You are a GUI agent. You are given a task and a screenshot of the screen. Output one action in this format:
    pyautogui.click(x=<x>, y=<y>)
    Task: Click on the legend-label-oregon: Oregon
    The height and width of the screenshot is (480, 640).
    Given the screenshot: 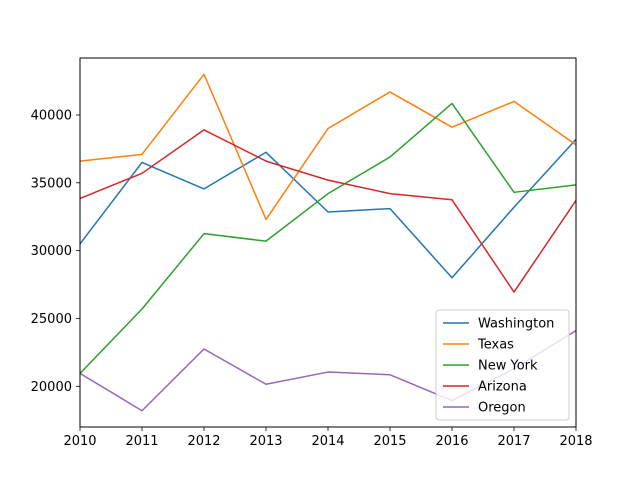 What is the action you would take?
    pyautogui.click(x=502, y=408)
    